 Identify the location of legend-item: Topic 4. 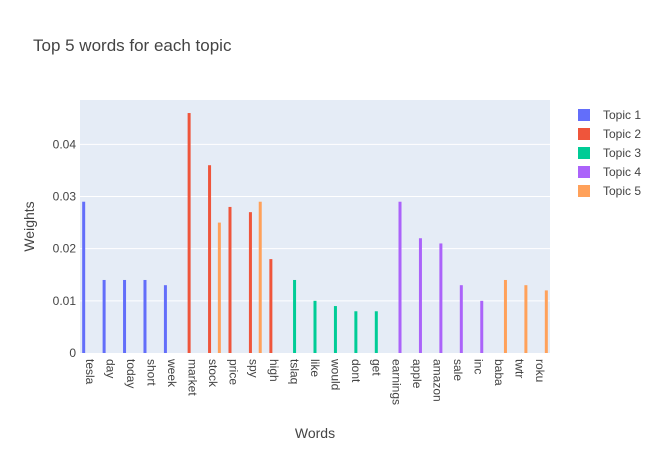
(609, 172).